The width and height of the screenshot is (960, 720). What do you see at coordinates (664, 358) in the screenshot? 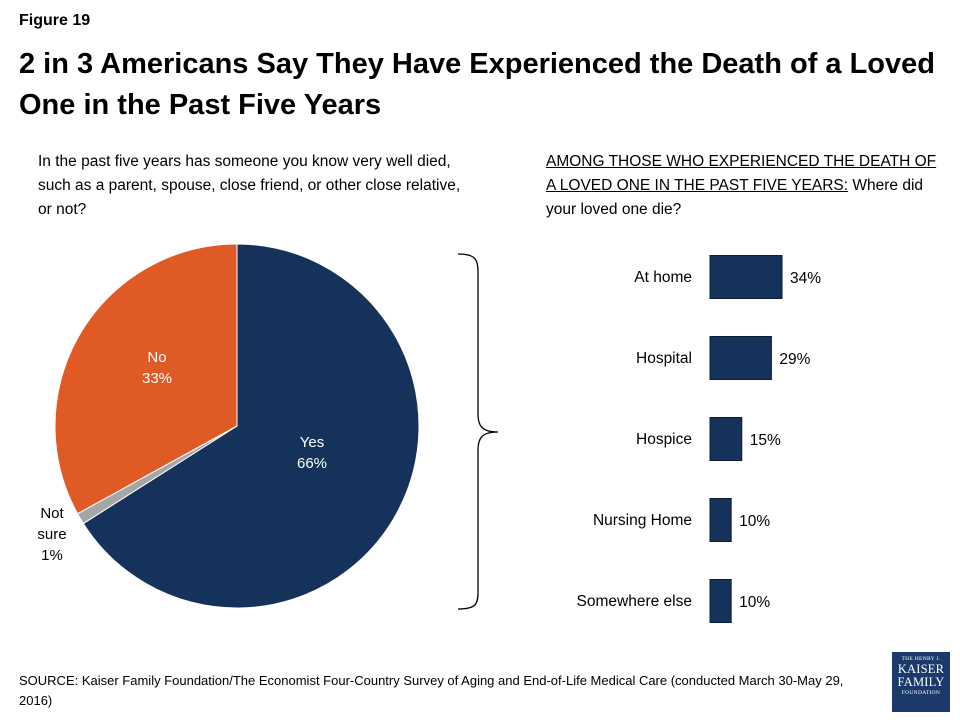
I see `bar-category-label: Hospital` at bounding box center [664, 358].